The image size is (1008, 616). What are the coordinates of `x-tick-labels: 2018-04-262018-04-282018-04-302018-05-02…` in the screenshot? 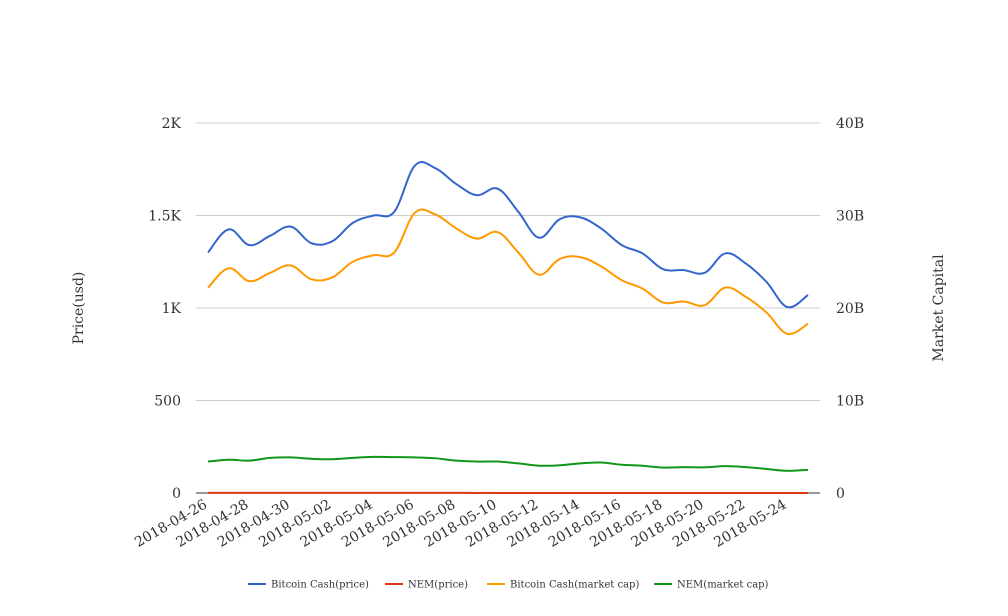 It's located at (460, 524).